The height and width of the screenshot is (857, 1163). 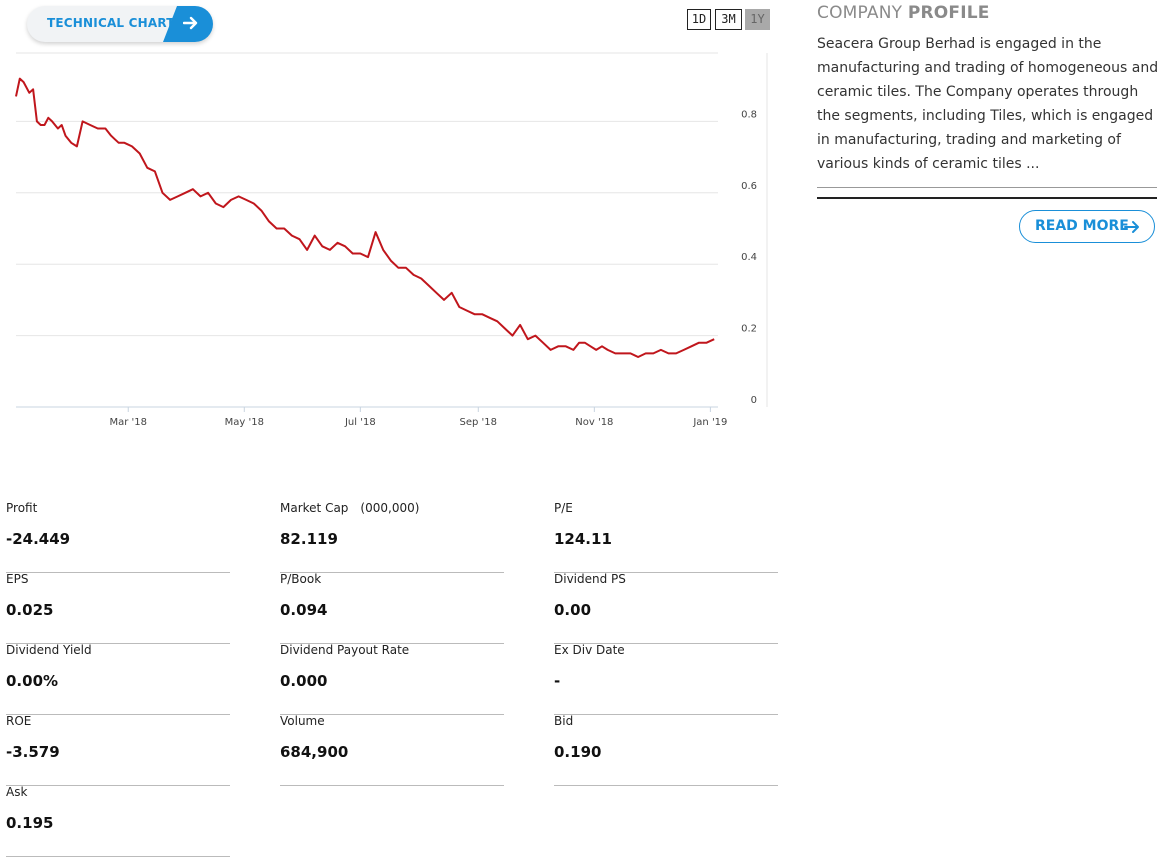 What do you see at coordinates (390, 508) in the screenshot?
I see `stat-unit: (000,000)` at bounding box center [390, 508].